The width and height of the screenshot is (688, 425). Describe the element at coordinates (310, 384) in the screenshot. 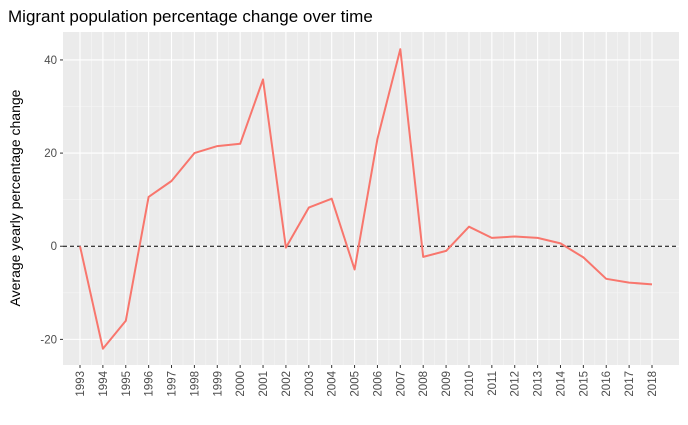

I see `x-tick-label: 2003` at that location.